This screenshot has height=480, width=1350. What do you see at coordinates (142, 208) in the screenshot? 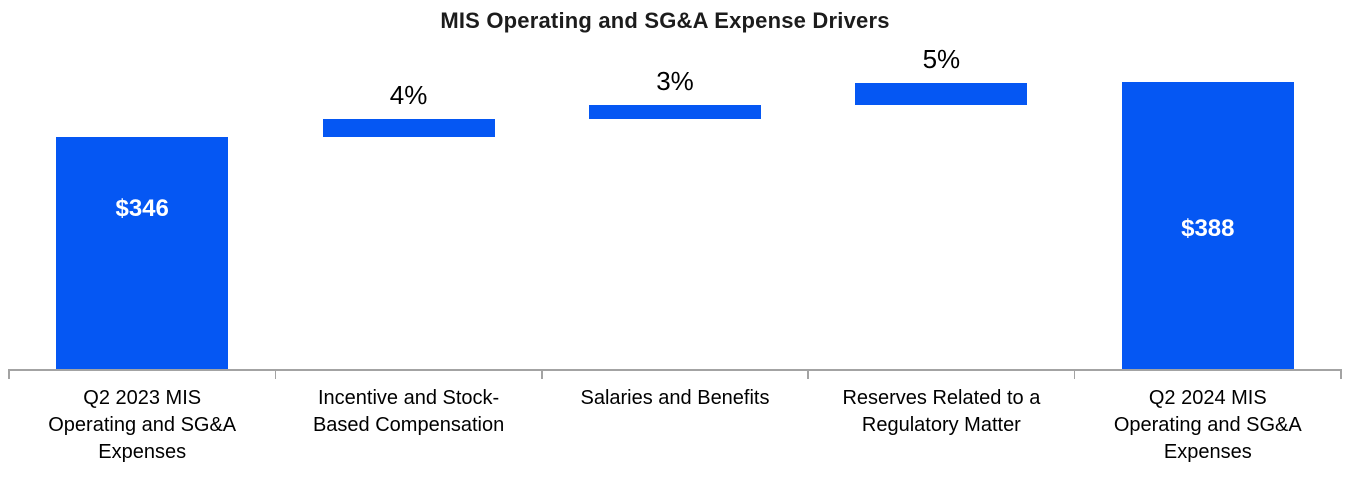
I see `bar-value-label-q2-2023-total: $346` at bounding box center [142, 208].